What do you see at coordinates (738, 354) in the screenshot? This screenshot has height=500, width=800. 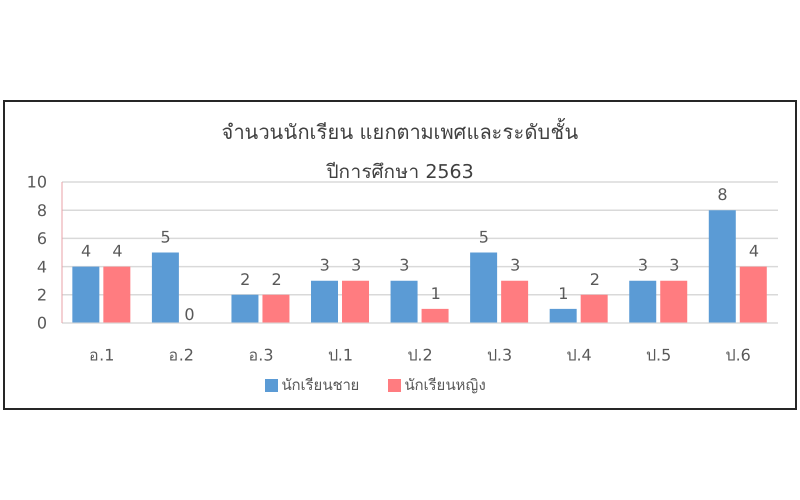 I see `x-tick-label: ป.6` at bounding box center [738, 354].